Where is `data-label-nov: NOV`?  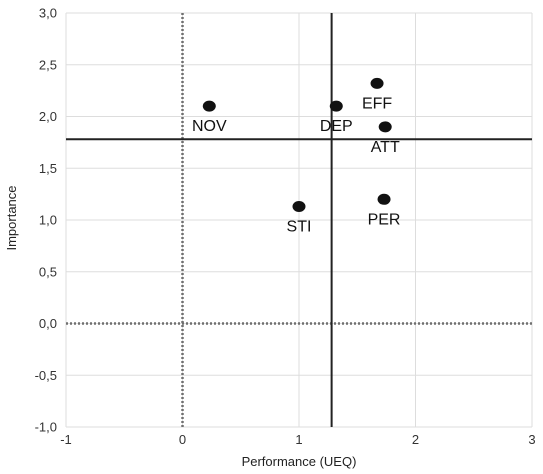
data-label-nov: NOV is located at coordinates (209, 126).